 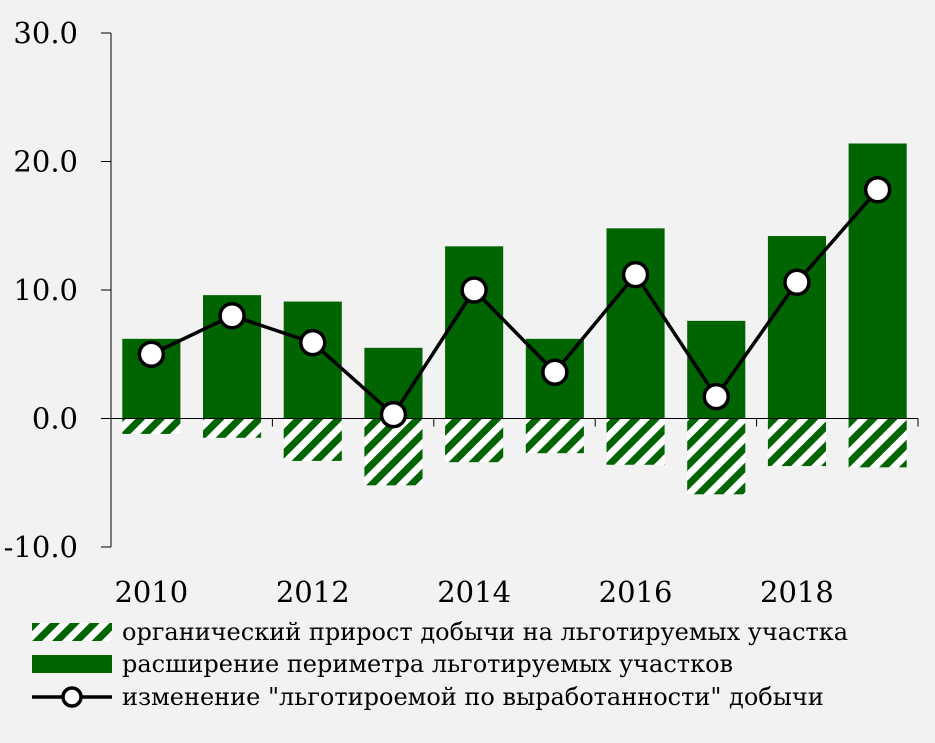 I want to click on bar-expansion-2016, so click(x=635, y=323).